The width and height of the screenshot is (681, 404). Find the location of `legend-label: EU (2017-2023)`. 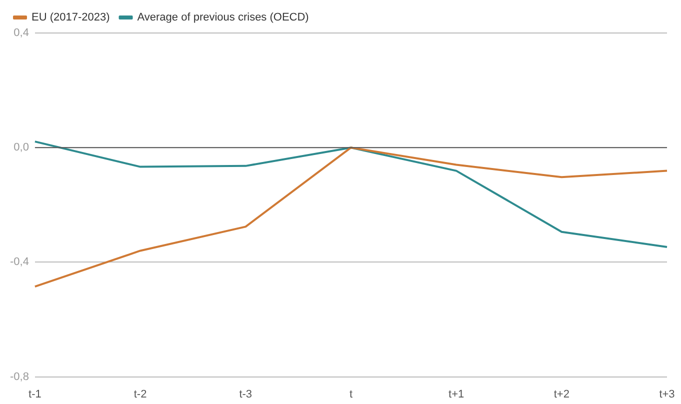

legend-label: EU (2017-2023) is located at coordinates (71, 18).